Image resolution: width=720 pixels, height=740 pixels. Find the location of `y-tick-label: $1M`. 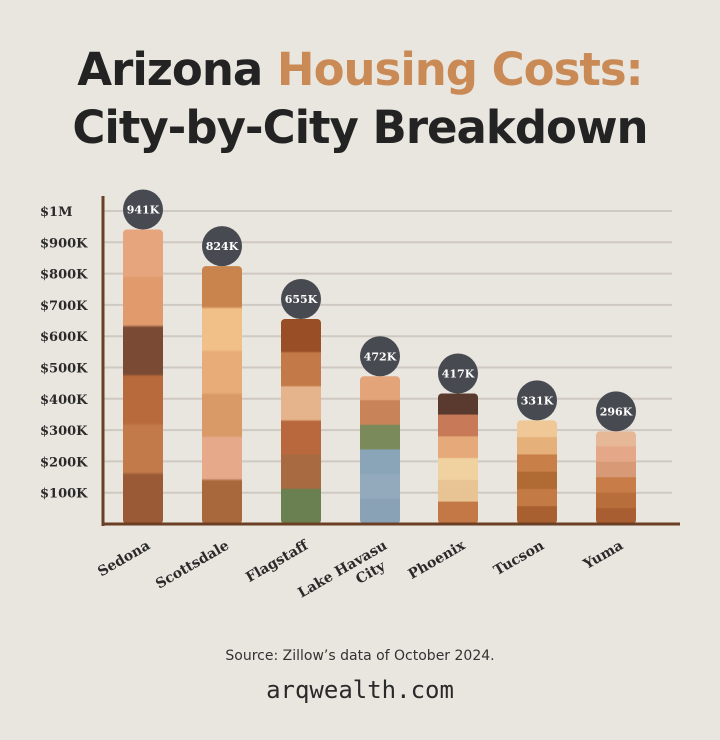

y-tick-label: $1M is located at coordinates (56, 212).